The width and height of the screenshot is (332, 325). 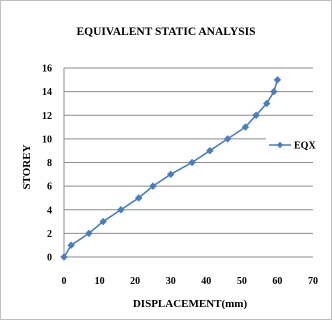 What do you see at coordinates (206, 281) in the screenshot?
I see `x-tick-label: 40` at bounding box center [206, 281].